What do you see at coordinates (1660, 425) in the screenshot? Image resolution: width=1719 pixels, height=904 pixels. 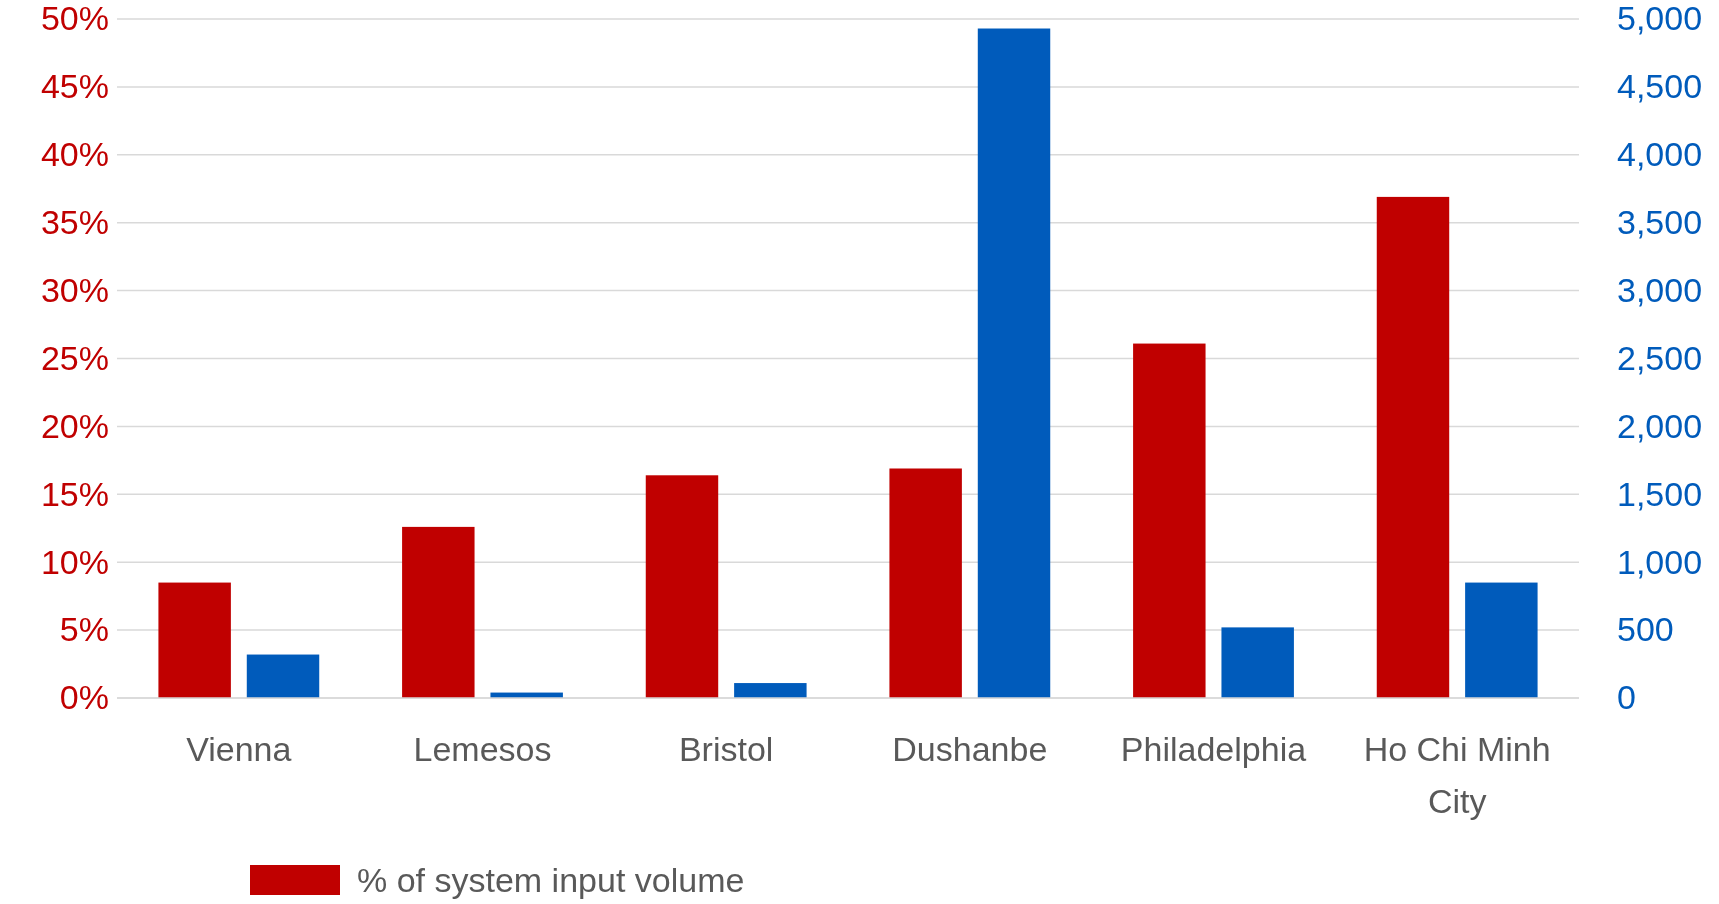 I see `y2-tick-label: 2,000` at bounding box center [1660, 425].